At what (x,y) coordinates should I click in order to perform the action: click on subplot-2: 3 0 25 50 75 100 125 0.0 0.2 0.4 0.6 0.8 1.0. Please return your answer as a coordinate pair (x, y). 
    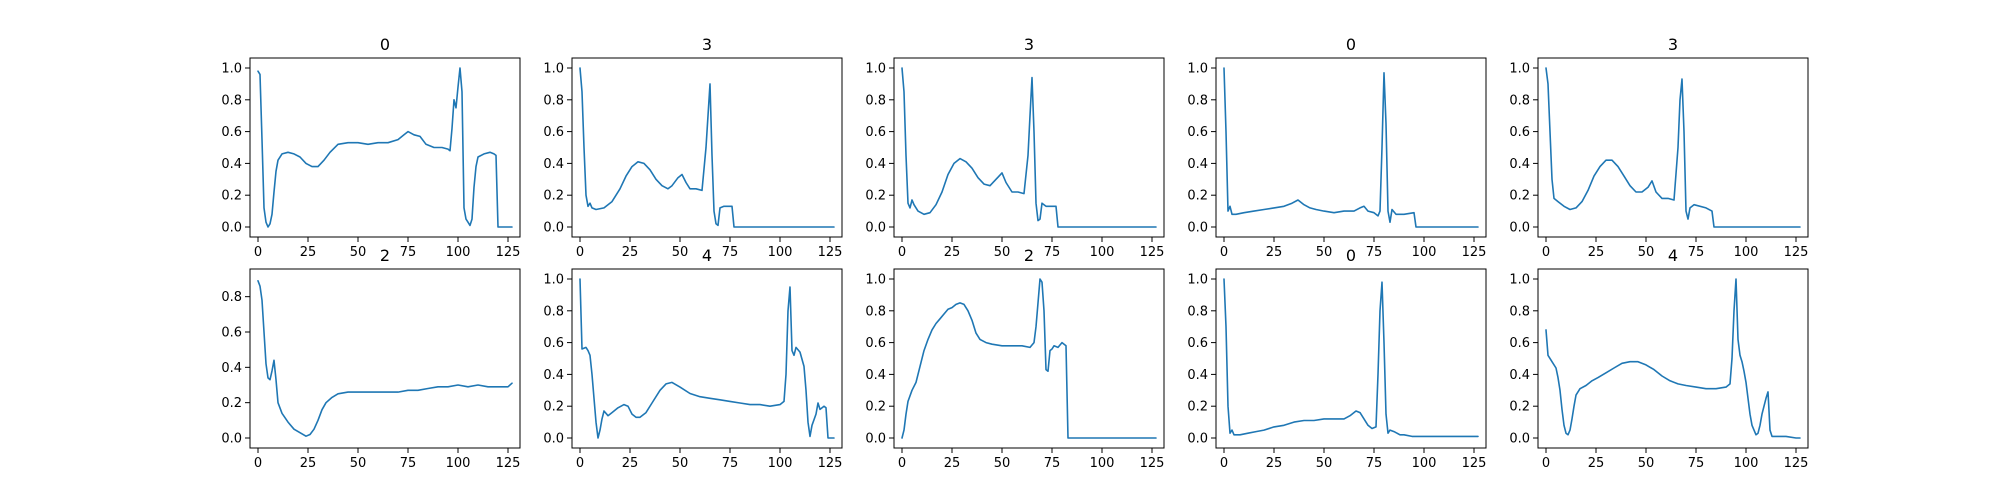
    Looking at the image, I should click on (1015, 147).